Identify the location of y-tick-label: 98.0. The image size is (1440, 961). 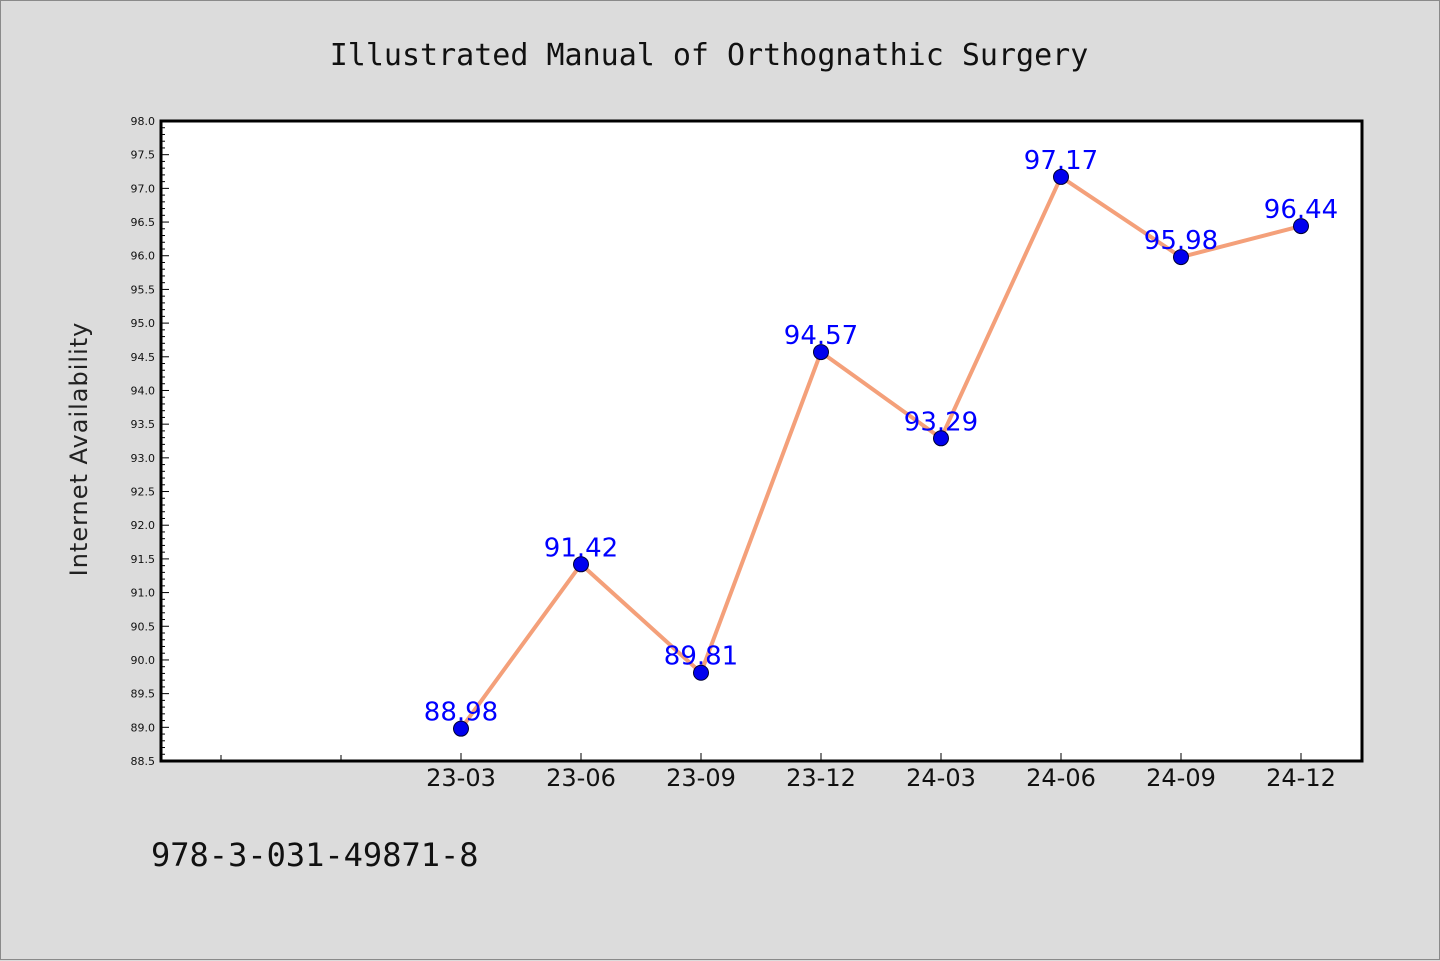
(143, 121).